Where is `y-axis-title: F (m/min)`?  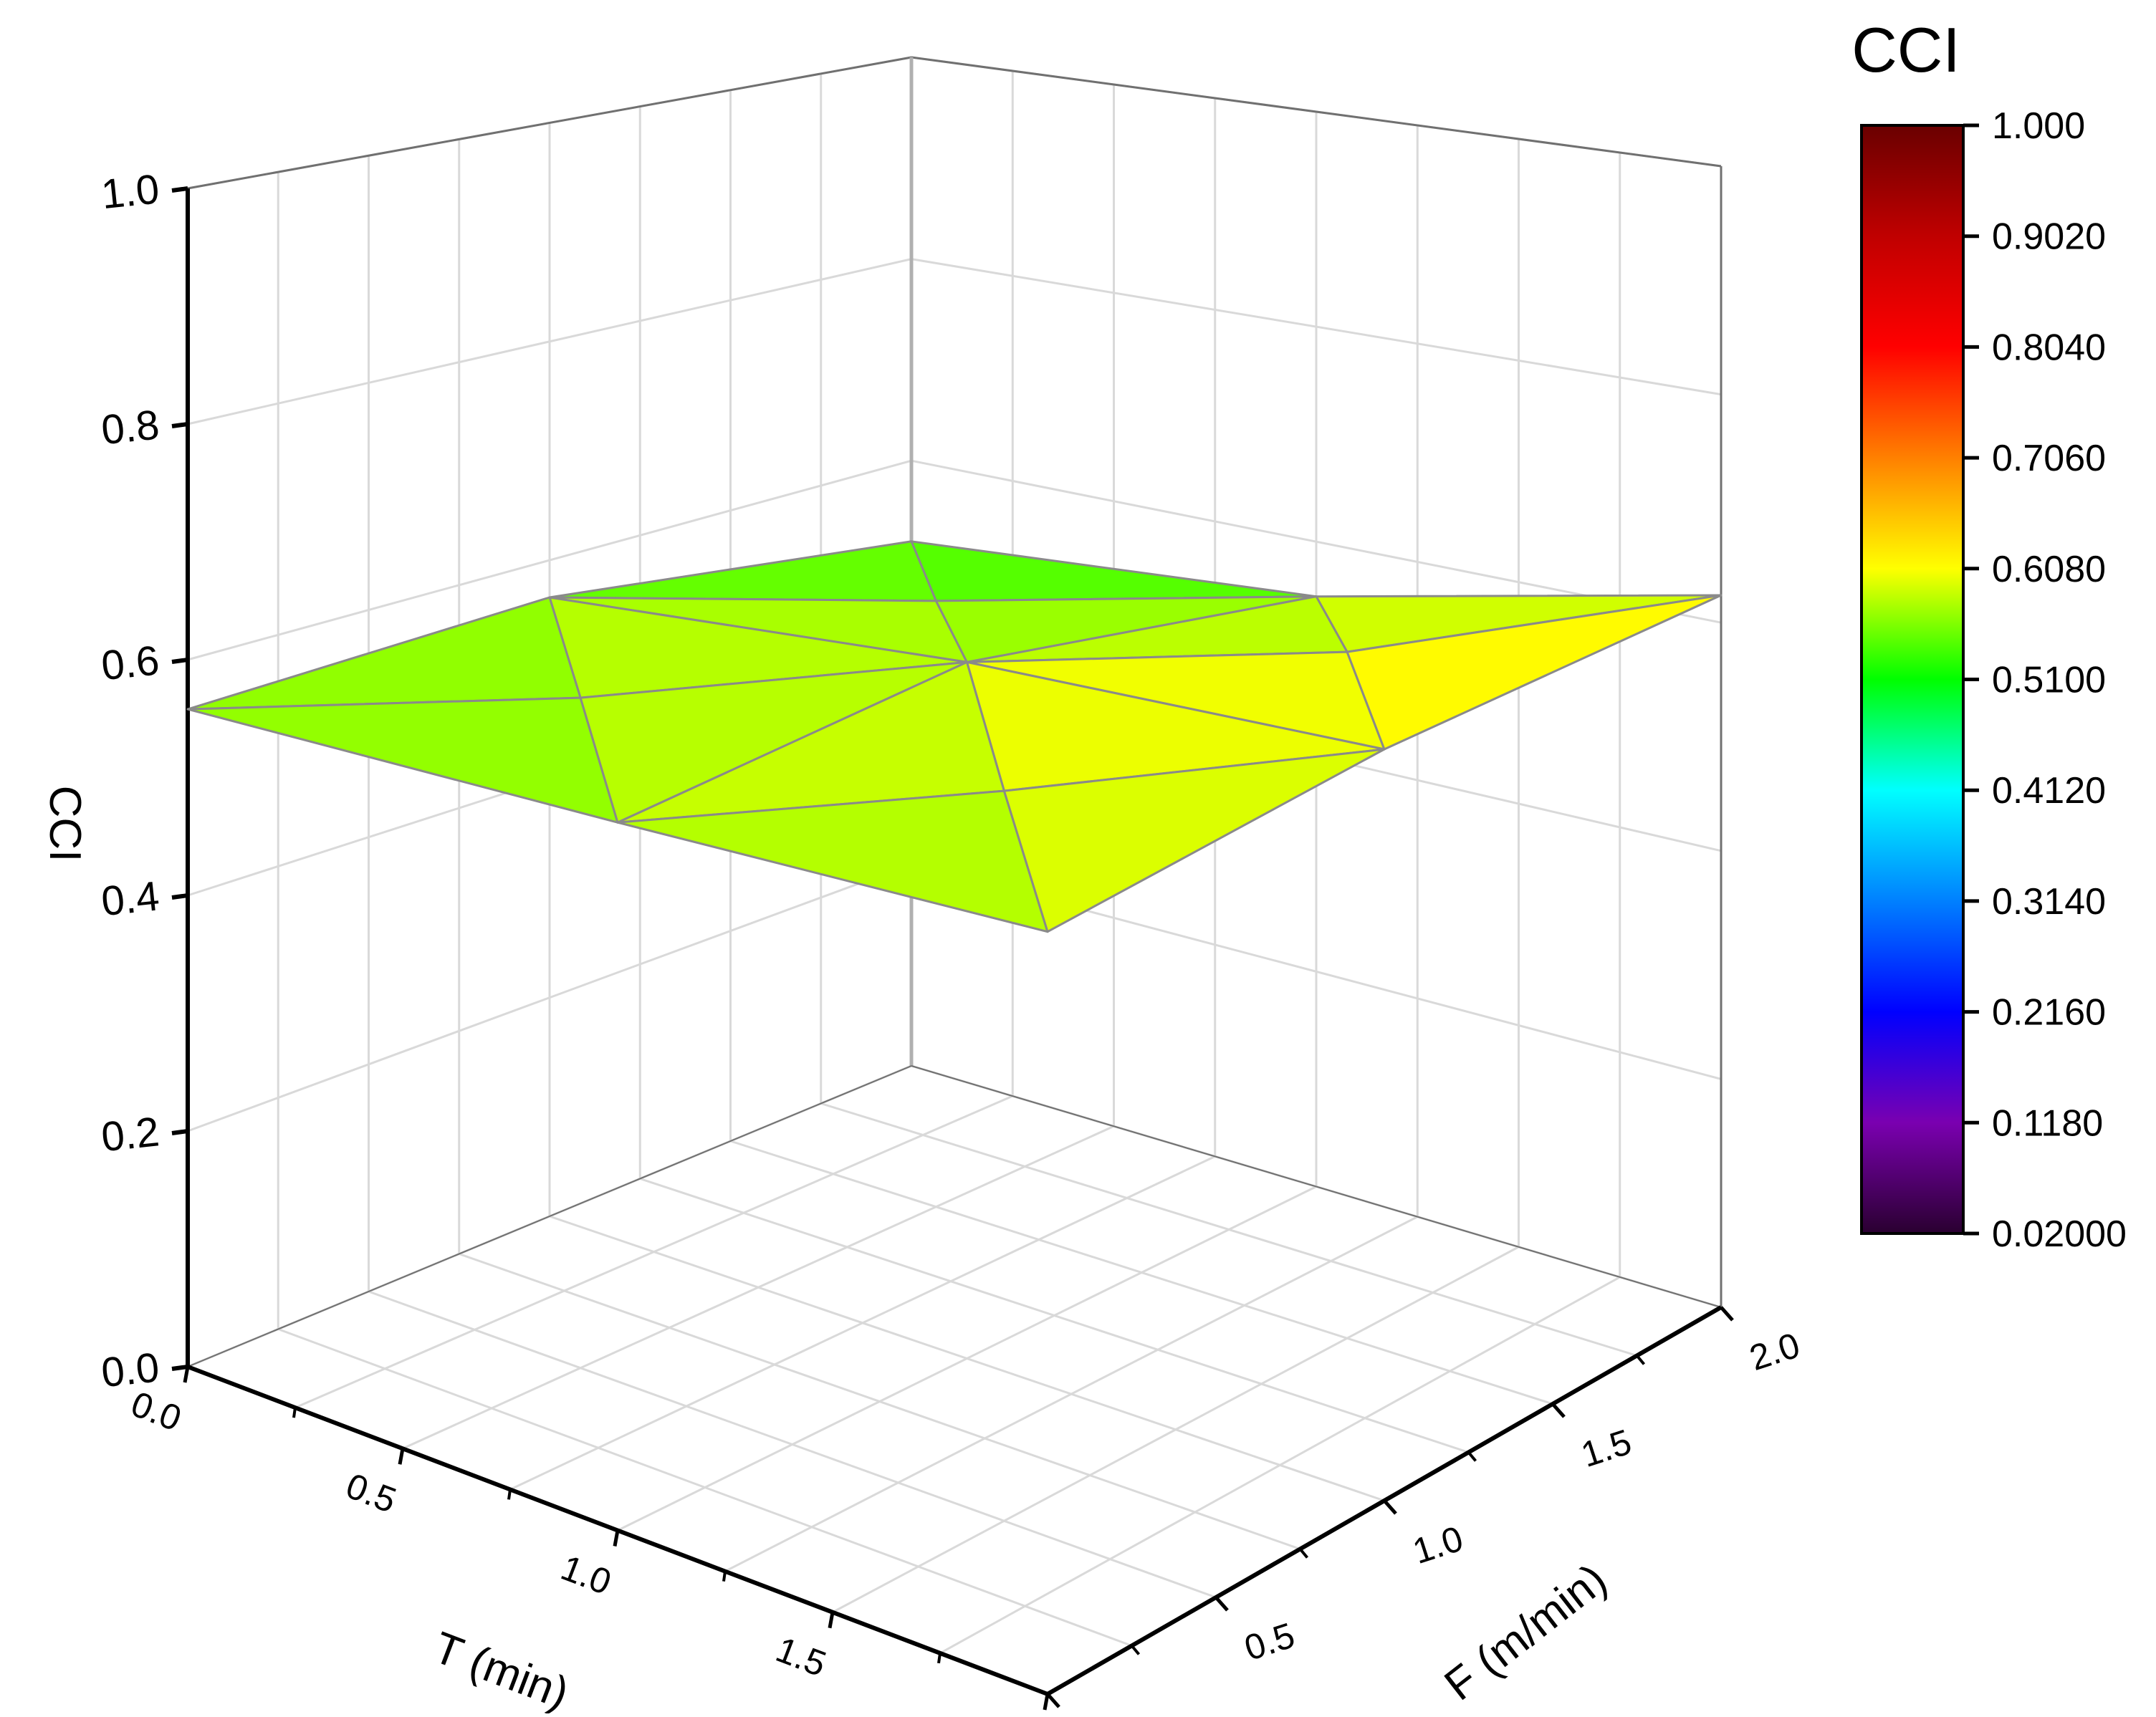 y-axis-title: F (m/min) is located at coordinates (1526, 1632).